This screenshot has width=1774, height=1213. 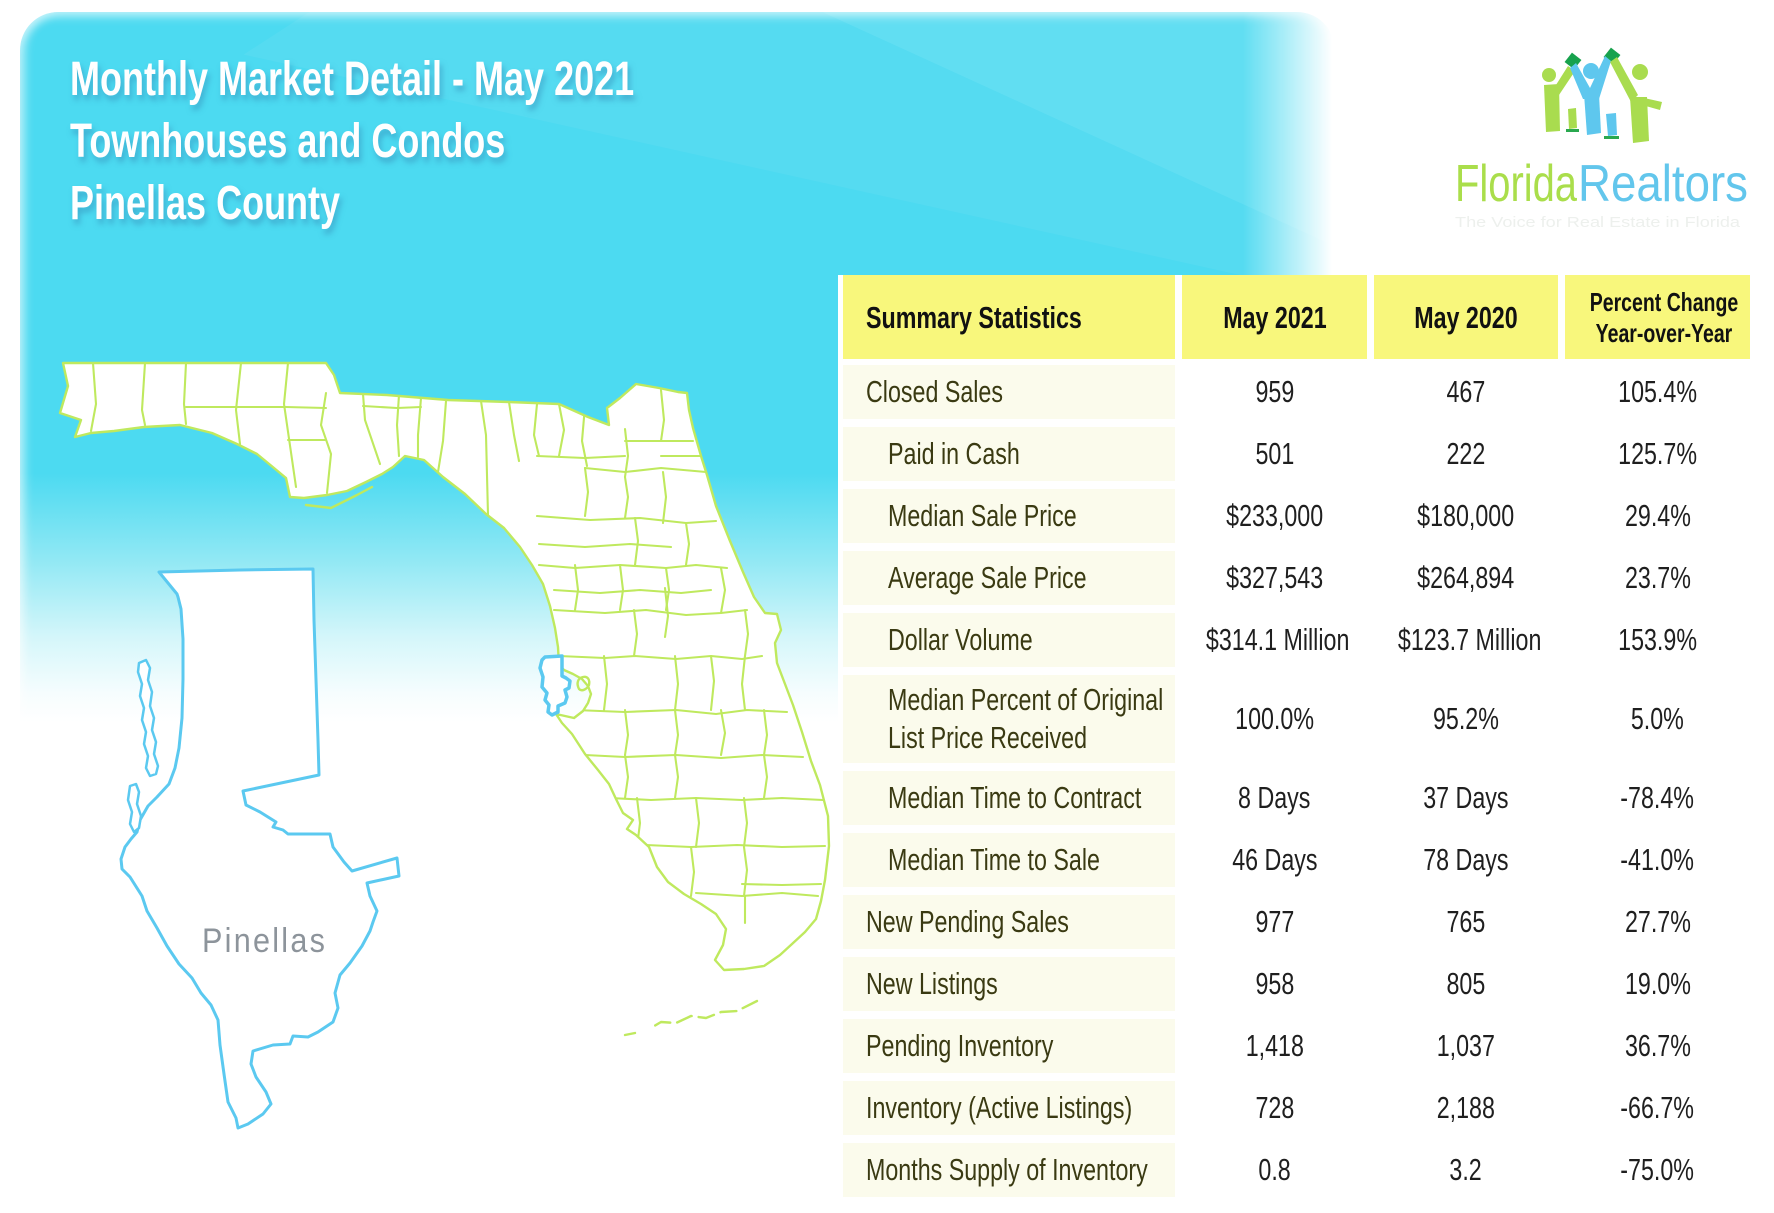 What do you see at coordinates (1663, 184) in the screenshot?
I see `svg-text: Realtors` at bounding box center [1663, 184].